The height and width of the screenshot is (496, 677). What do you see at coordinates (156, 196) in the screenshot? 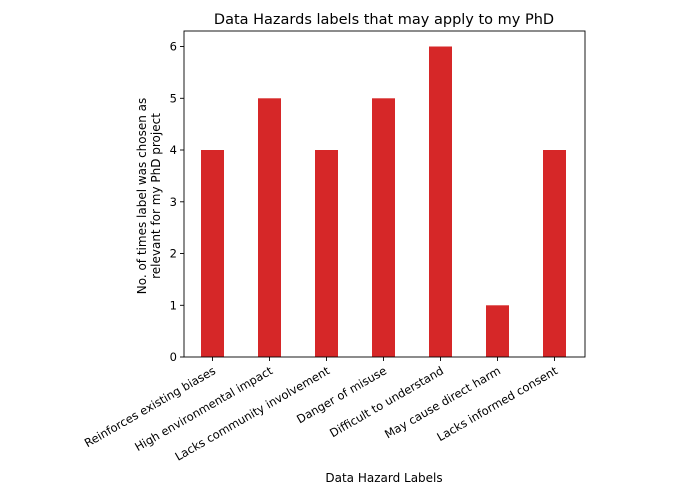
I see `y-axis-title-line-2: relevant for my PhD project` at bounding box center [156, 196].